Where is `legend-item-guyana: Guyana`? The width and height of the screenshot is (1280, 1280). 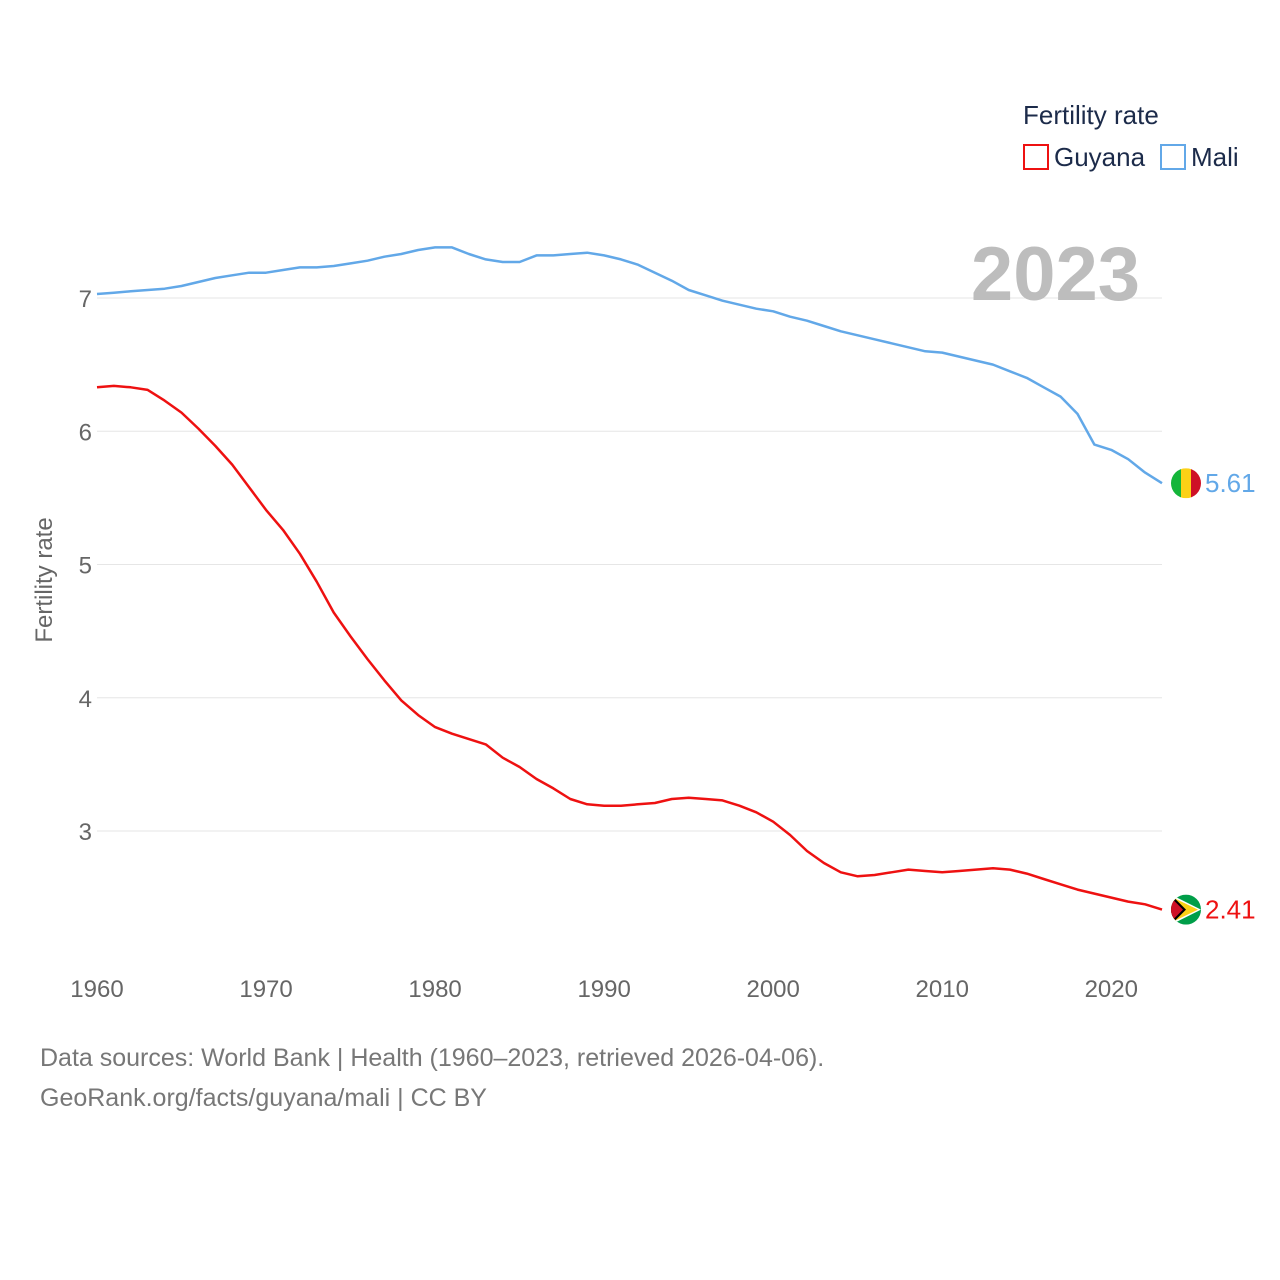
legend-item-guyana: Guyana is located at coordinates (1084, 157).